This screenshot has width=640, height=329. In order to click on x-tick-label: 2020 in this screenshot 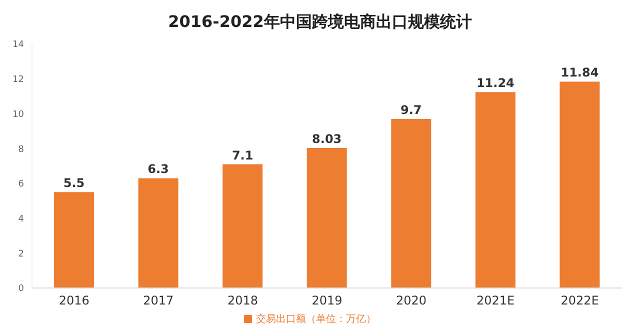, I will do `click(411, 301)`.